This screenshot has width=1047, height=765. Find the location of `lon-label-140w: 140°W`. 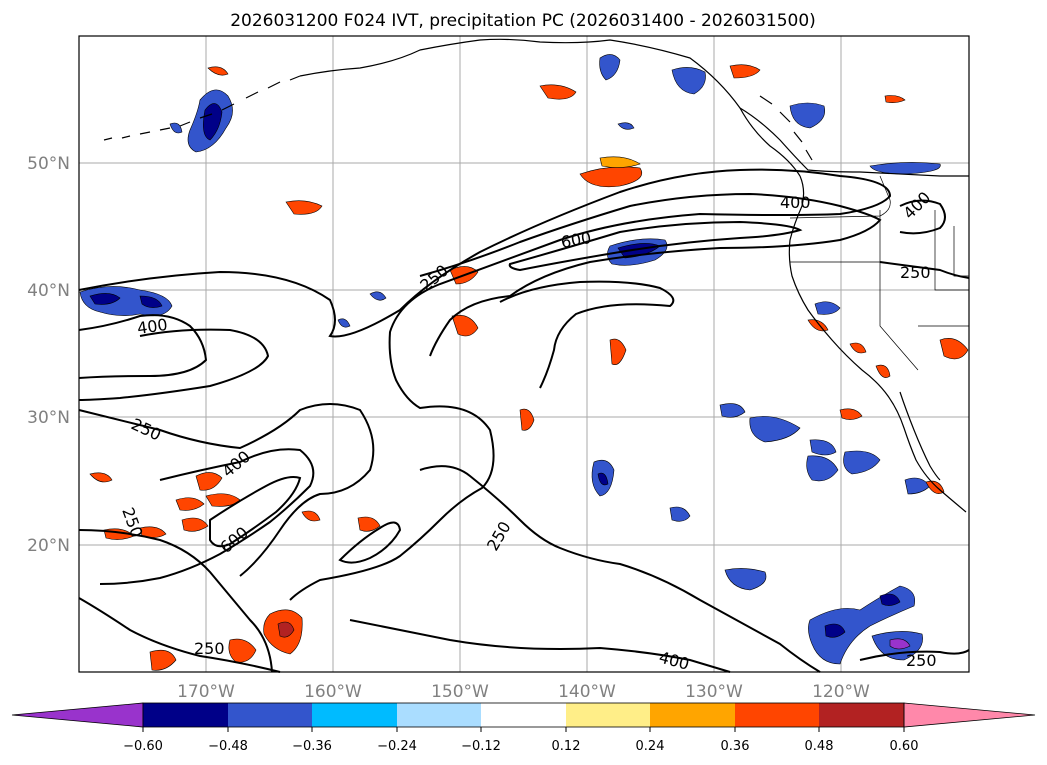

lon-label-140w: 140°W is located at coordinates (587, 692).